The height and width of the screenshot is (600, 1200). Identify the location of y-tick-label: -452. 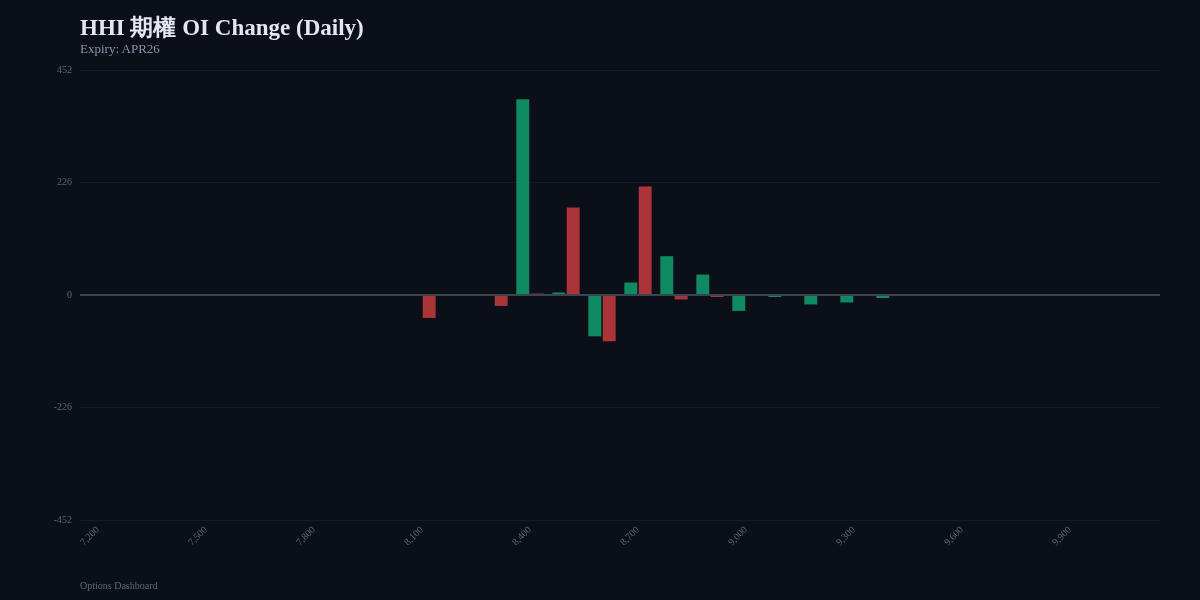
(62, 519).